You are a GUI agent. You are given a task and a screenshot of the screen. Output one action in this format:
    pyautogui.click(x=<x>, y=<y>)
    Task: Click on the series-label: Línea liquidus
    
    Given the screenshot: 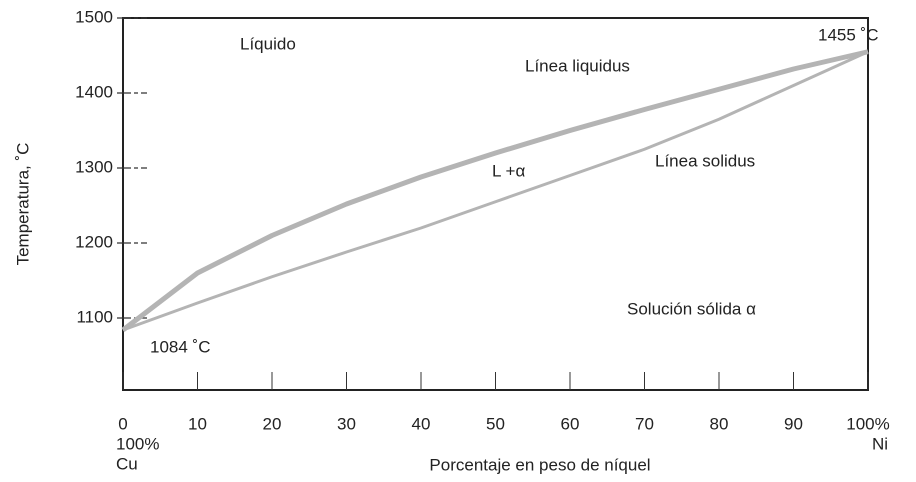 What is the action you would take?
    pyautogui.click(x=577, y=65)
    